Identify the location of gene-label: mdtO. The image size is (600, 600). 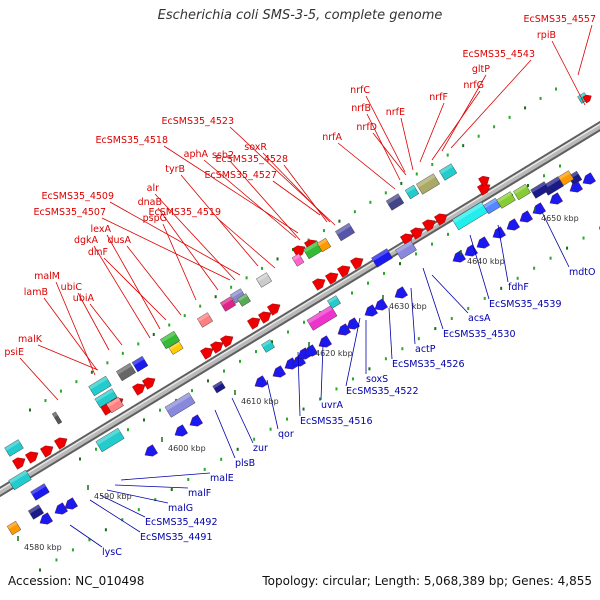
(582, 272).